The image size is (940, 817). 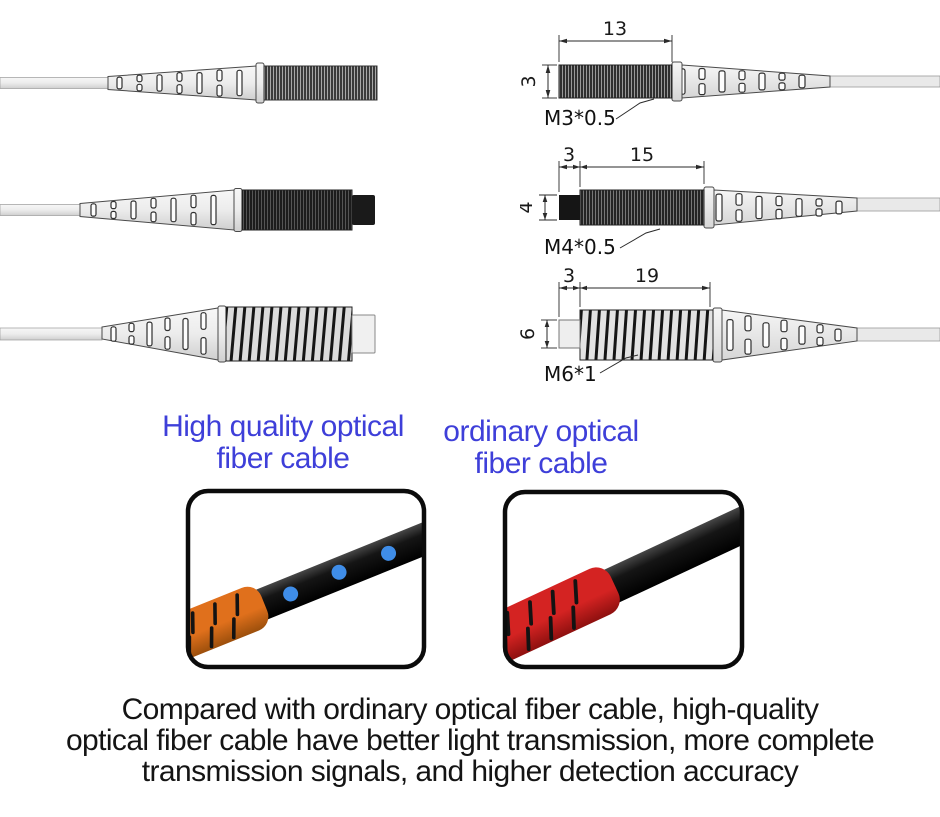 What do you see at coordinates (730, 74) in the screenshot?
I see `drawing-m3: 13 3 M3*0.5` at bounding box center [730, 74].